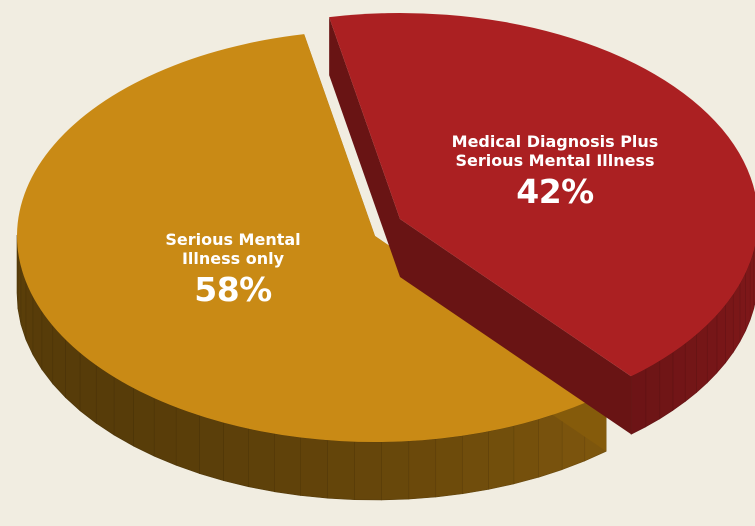  Describe the element at coordinates (555, 192) in the screenshot. I see `slice-value-label: 42%` at that location.